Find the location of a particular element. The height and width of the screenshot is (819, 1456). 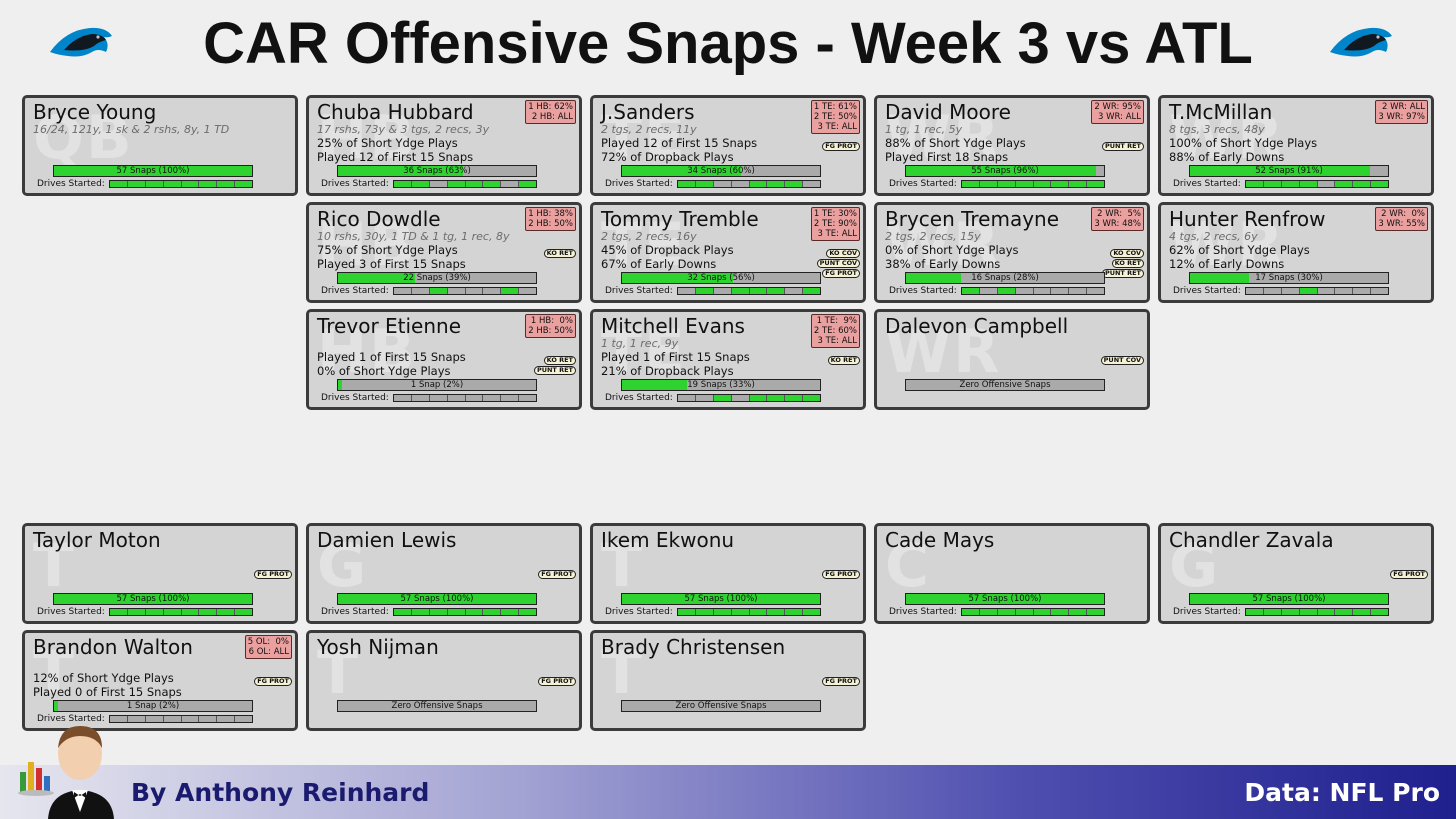

snap-count-label: 34 Snaps (60%) is located at coordinates (721, 171).